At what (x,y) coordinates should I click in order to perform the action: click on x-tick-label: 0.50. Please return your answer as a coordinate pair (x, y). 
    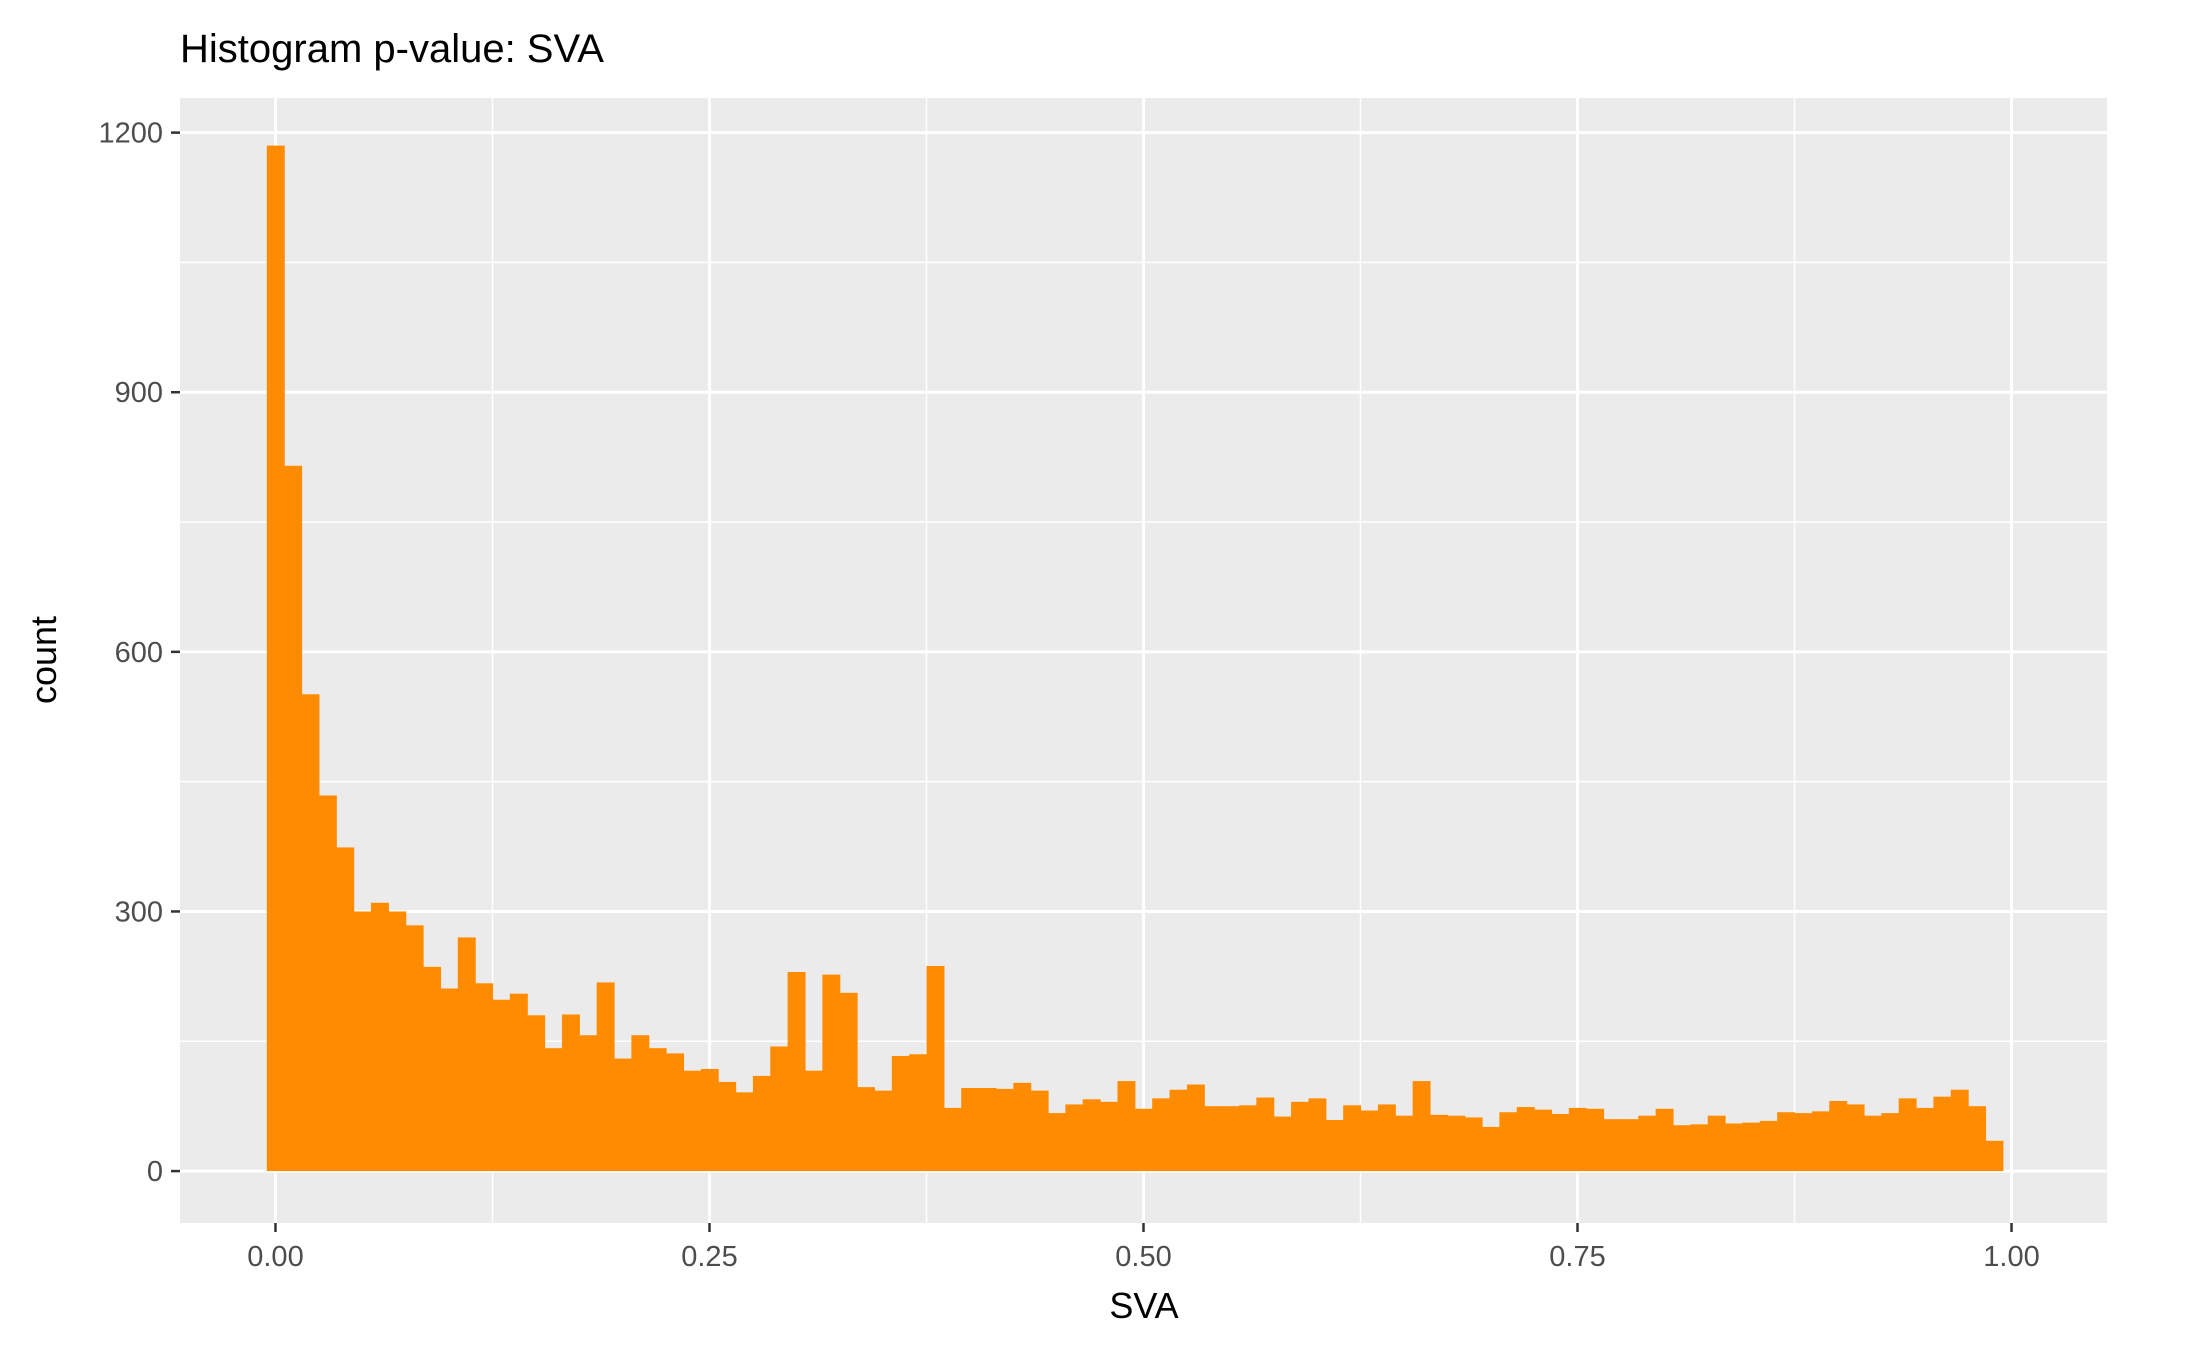
    Looking at the image, I should click on (1143, 1257).